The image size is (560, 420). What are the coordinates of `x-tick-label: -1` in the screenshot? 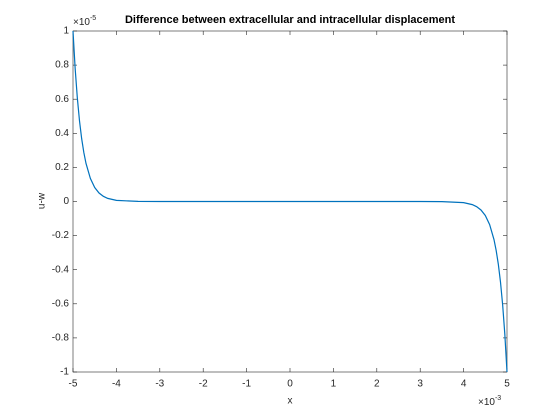 It's located at (246, 384).